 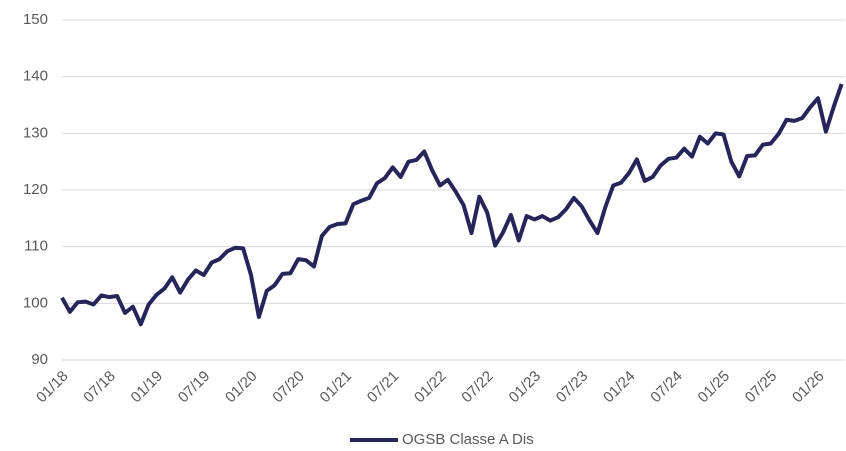 I want to click on x-tick-label: 01/18, so click(x=52, y=387).